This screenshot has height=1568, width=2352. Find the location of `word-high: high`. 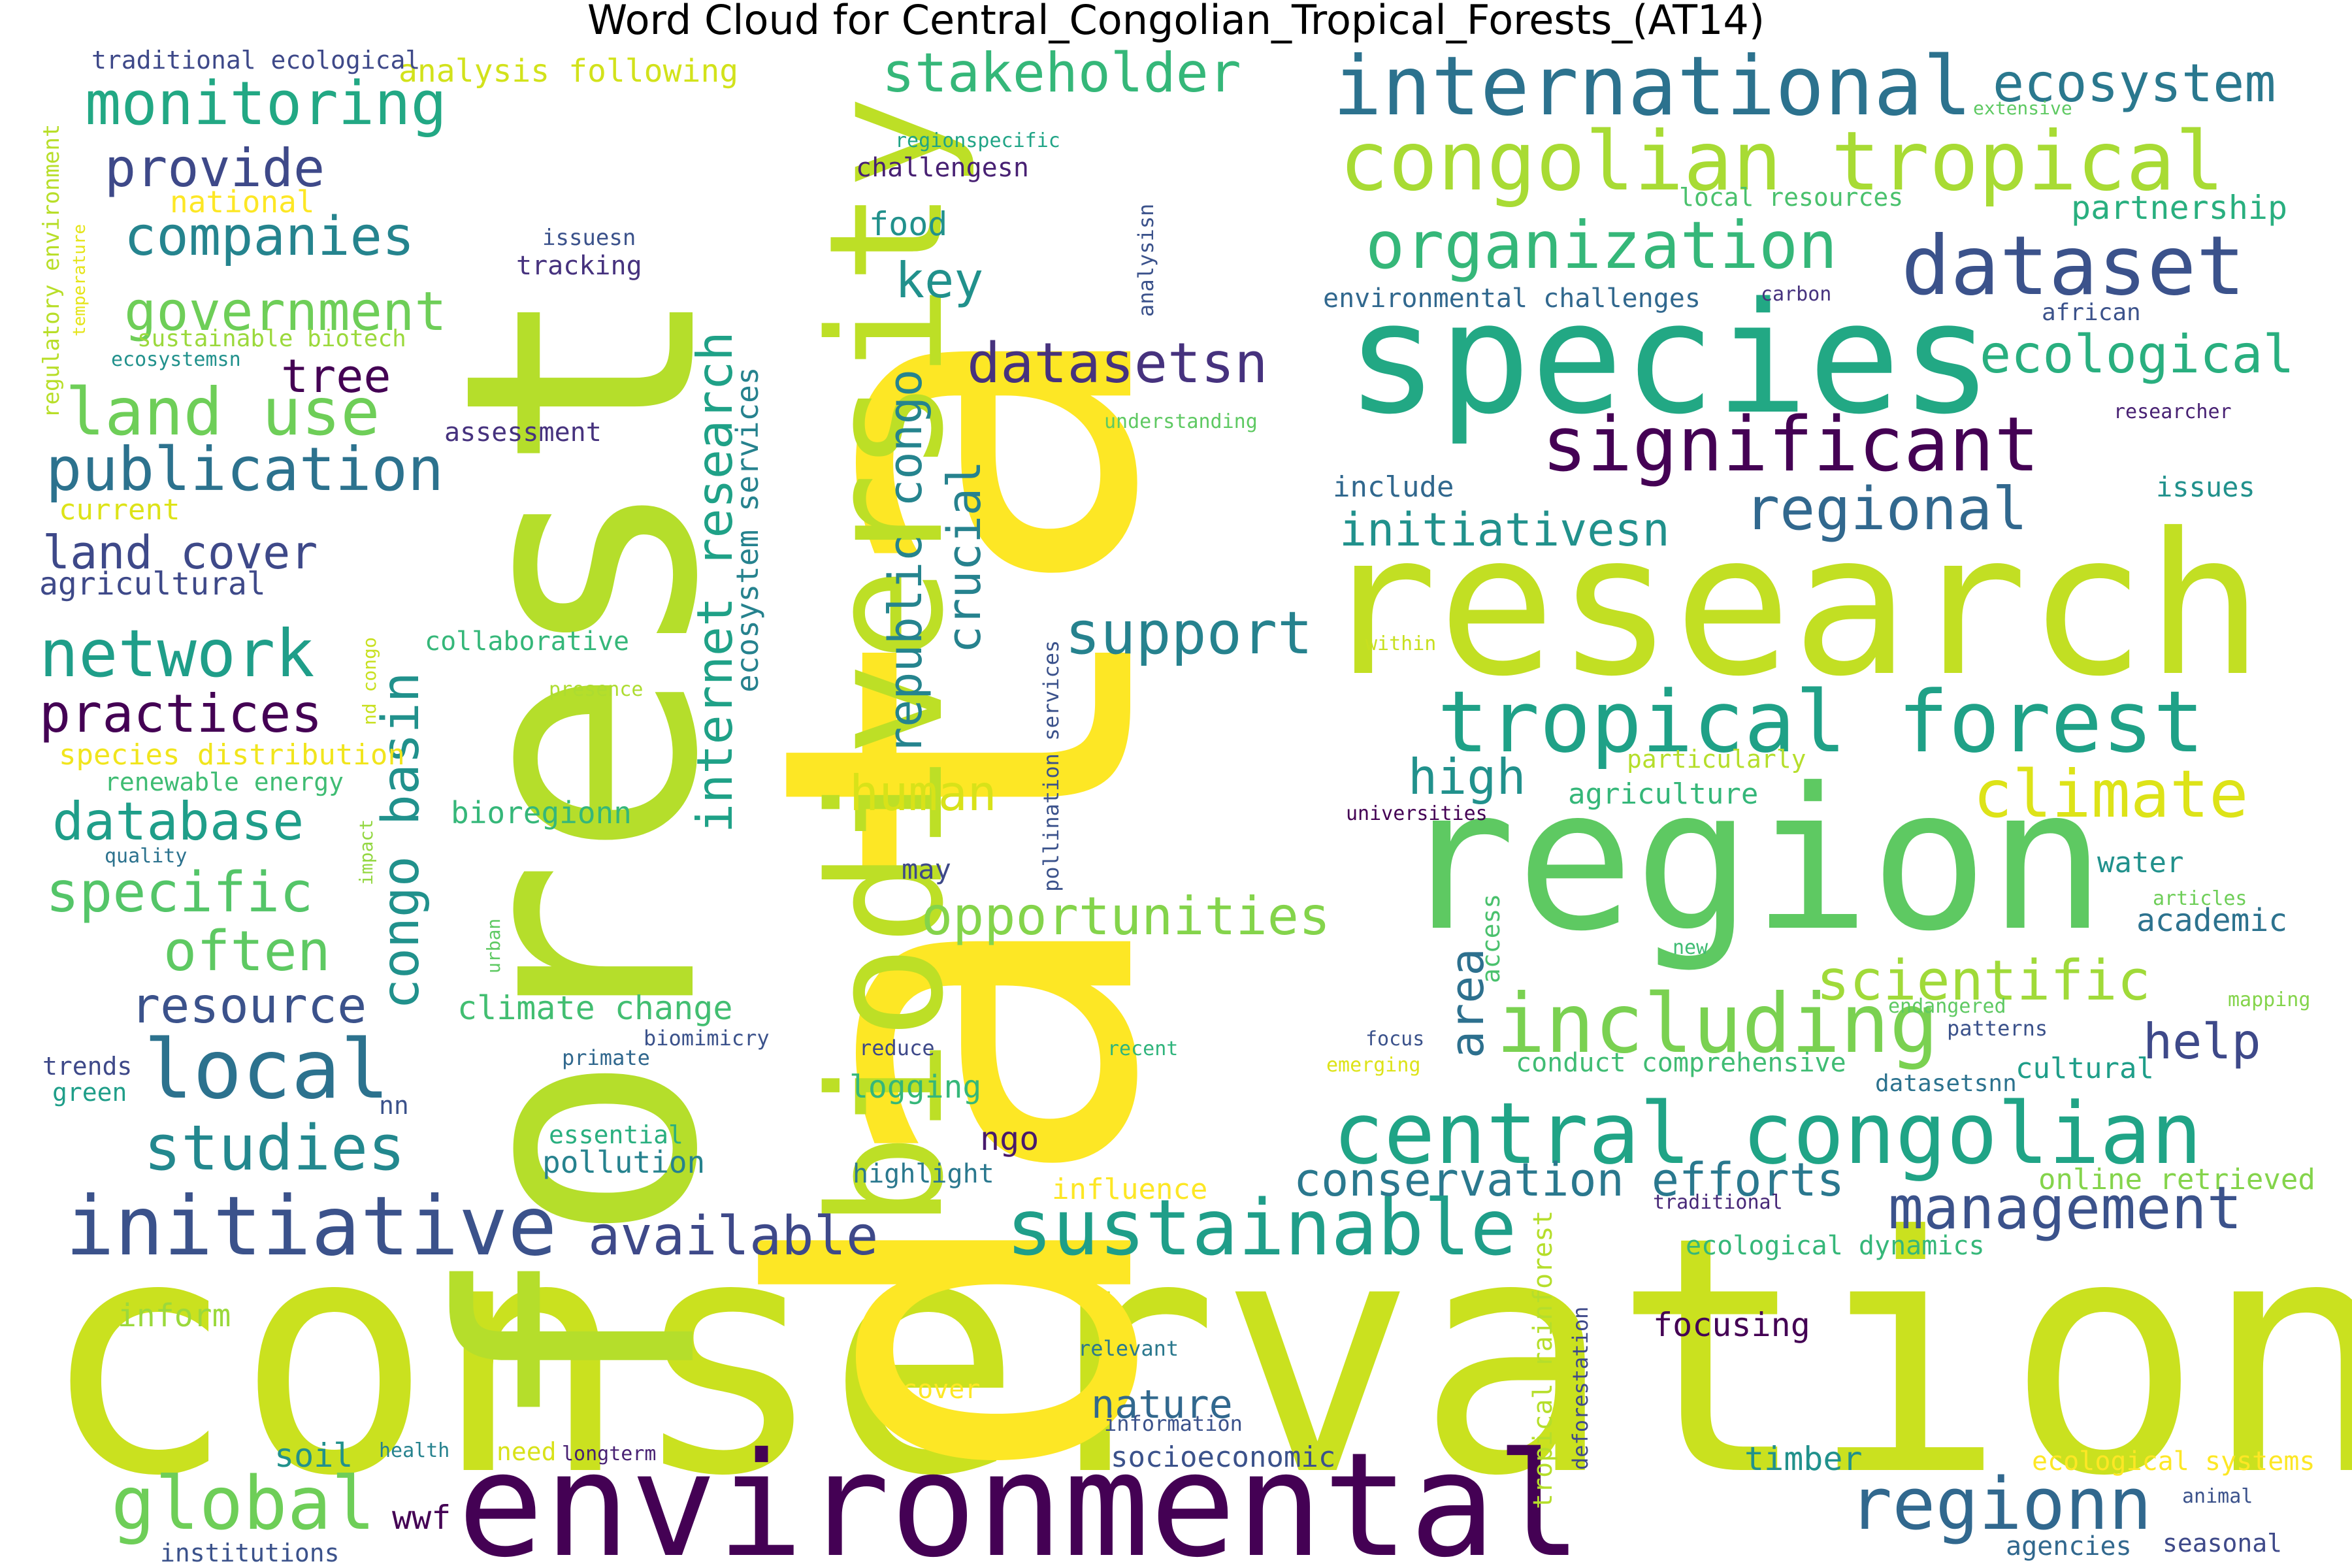

word-high: high is located at coordinates (1467, 777).